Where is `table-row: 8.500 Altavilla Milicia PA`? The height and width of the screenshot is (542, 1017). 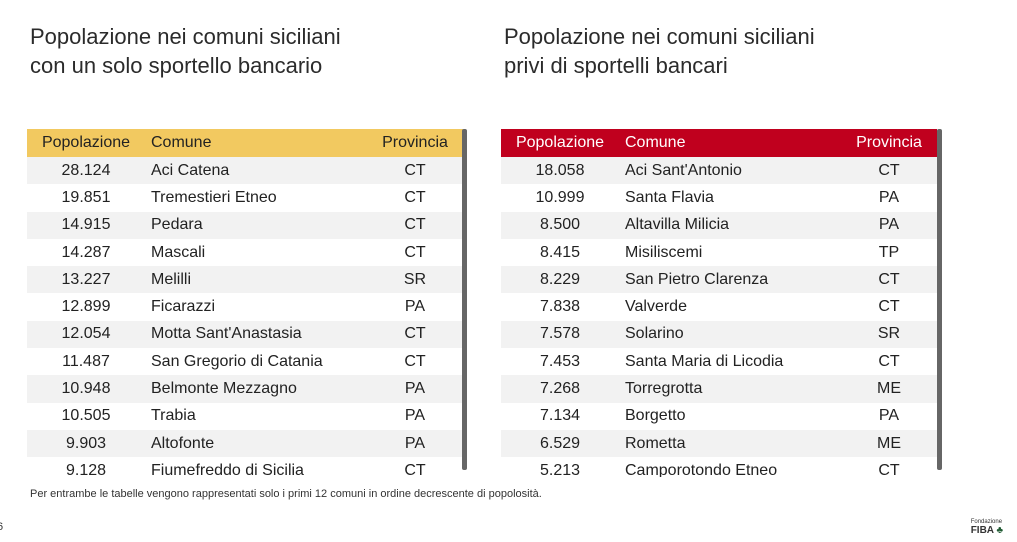
table-row: 8.500 Altavilla Milicia PA is located at coordinates (719, 225).